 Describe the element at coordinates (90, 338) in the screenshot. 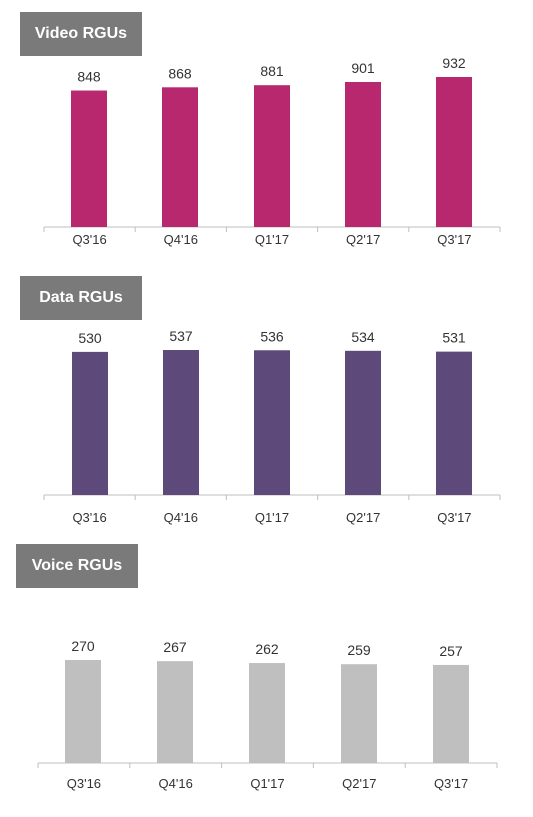

I see `data-label: 530` at that location.